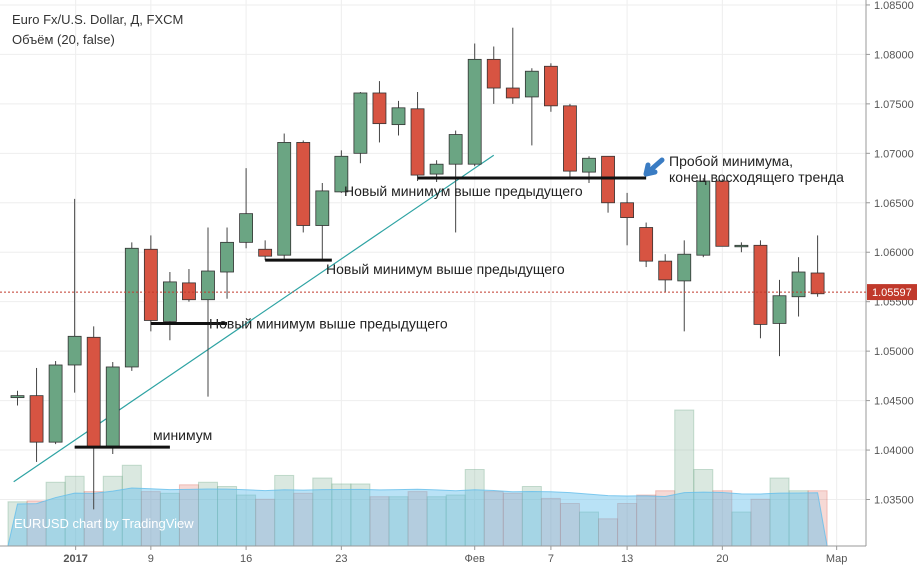 This screenshot has width=921, height=568. Describe the element at coordinates (722, 559) in the screenshot. I see `time-tick-label: 20` at that location.